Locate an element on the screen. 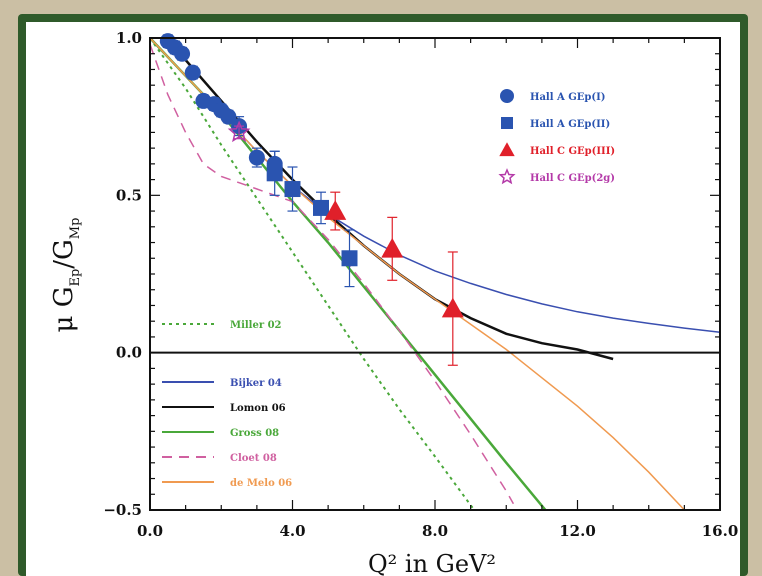 Image resolution: width=762 pixels, height=576 pixels. x-axis-title: Q² in GeV² is located at coordinates (432, 563).